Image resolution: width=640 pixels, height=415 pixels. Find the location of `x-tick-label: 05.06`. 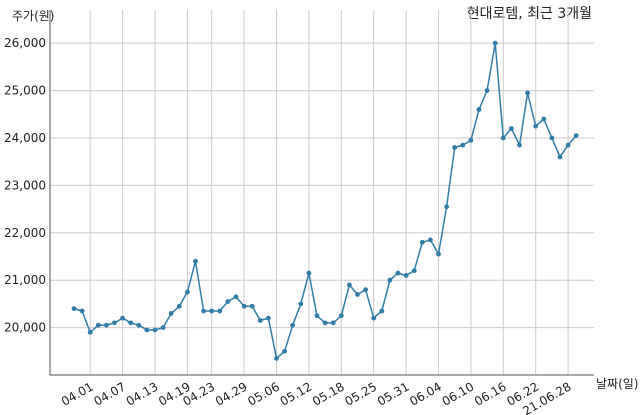

x-tick-label: 05.06 is located at coordinates (263, 393).